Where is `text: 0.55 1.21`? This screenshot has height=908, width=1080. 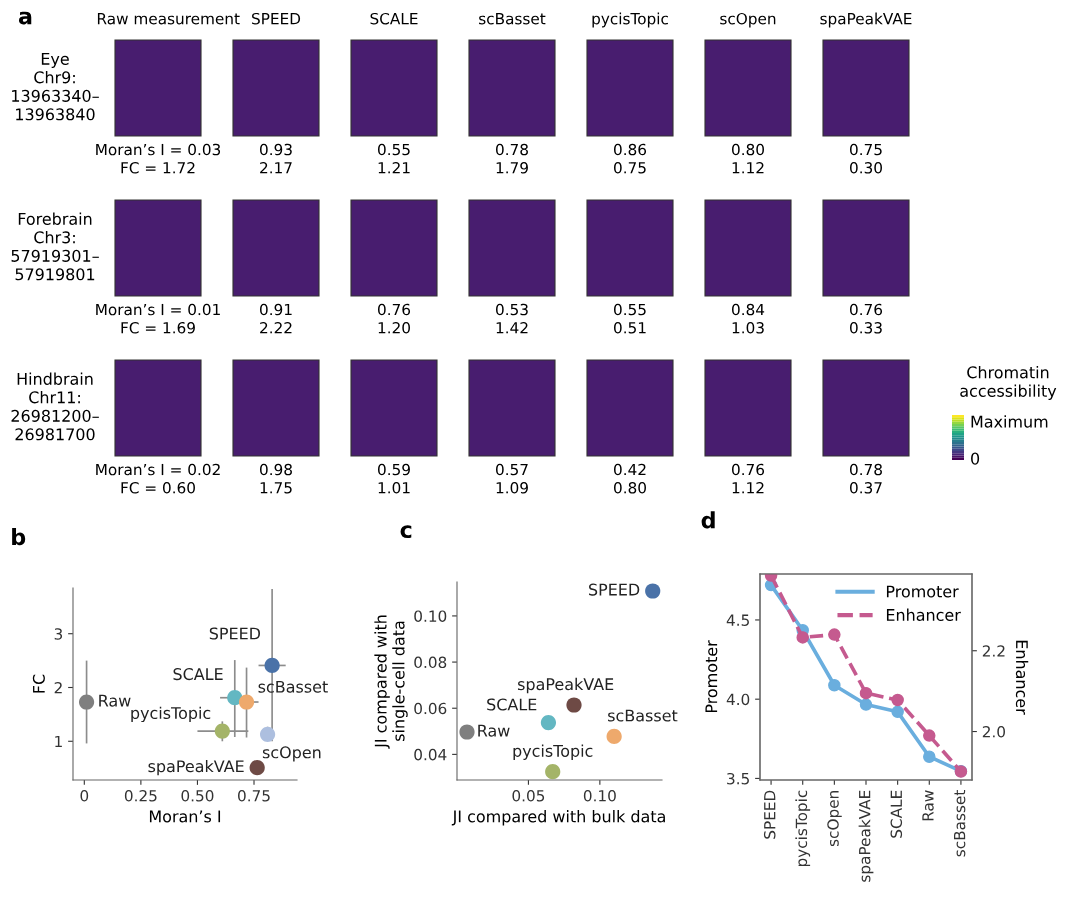
text: 0.55 1.21 is located at coordinates (394, 158).